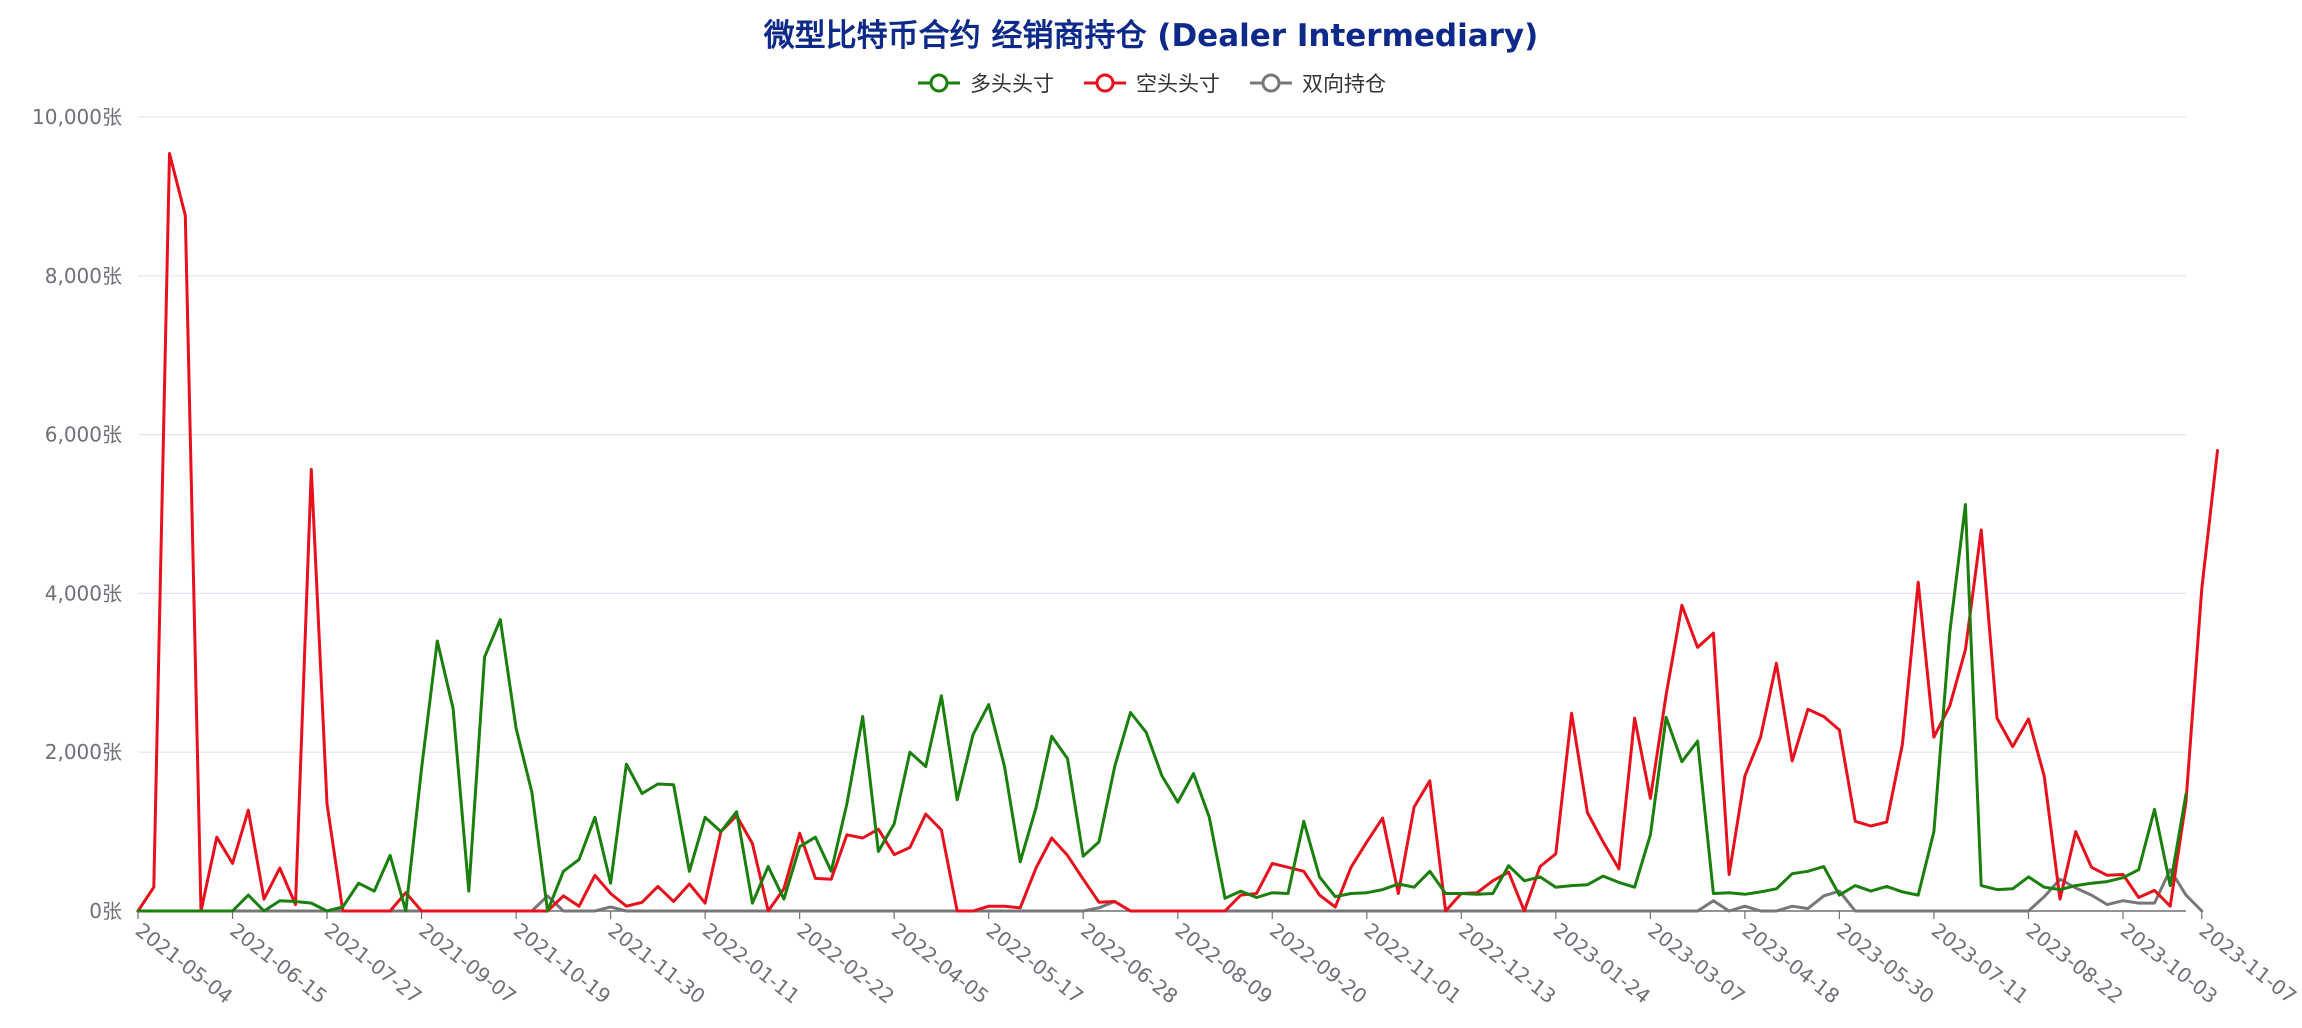 The height and width of the screenshot is (1028, 2302). I want to click on legend: 多头头寸 空头头寸 双向持仓, so click(1151, 83).